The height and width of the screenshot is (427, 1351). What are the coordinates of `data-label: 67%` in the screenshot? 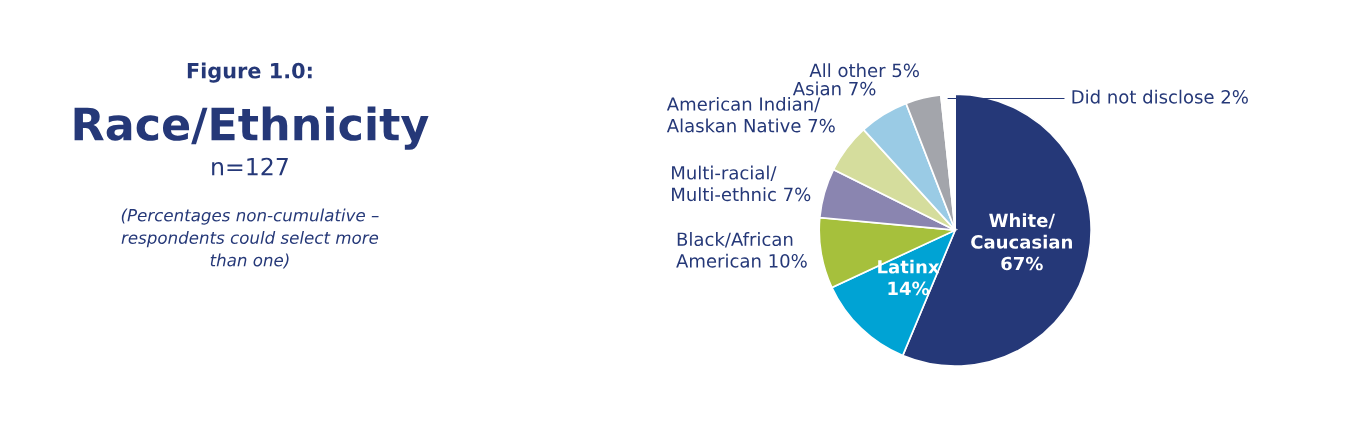 It's located at (1022, 263).